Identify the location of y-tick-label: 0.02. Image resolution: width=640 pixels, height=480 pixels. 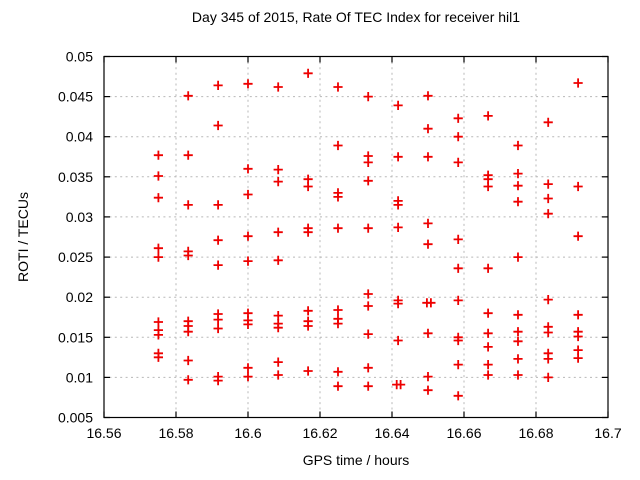
(79, 297).